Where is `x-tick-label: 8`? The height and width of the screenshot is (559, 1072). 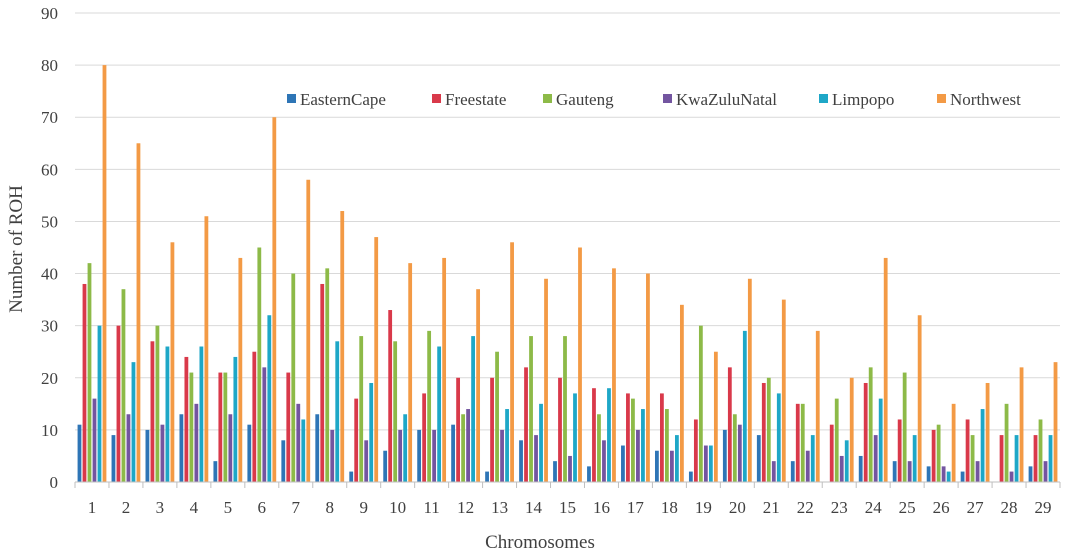 x-tick-label: 8 is located at coordinates (329, 507).